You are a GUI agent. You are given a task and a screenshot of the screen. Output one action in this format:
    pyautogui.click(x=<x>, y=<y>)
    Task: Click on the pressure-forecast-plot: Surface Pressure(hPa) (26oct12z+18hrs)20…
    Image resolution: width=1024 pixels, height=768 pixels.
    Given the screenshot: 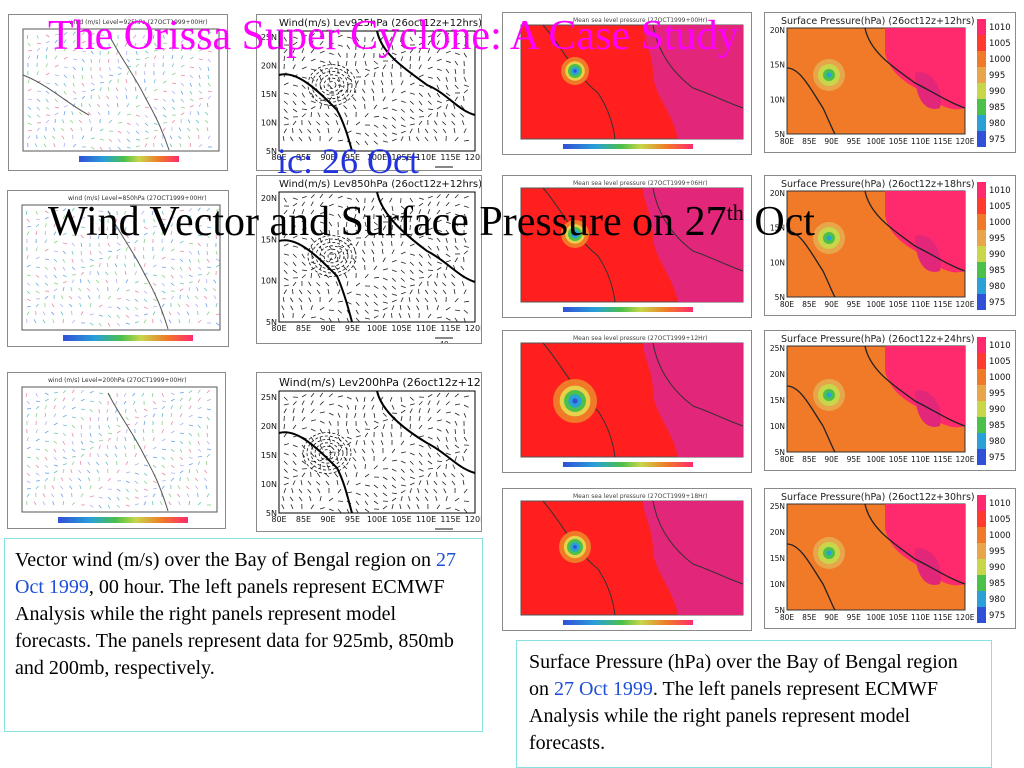 What is the action you would take?
    pyautogui.click(x=890, y=244)
    